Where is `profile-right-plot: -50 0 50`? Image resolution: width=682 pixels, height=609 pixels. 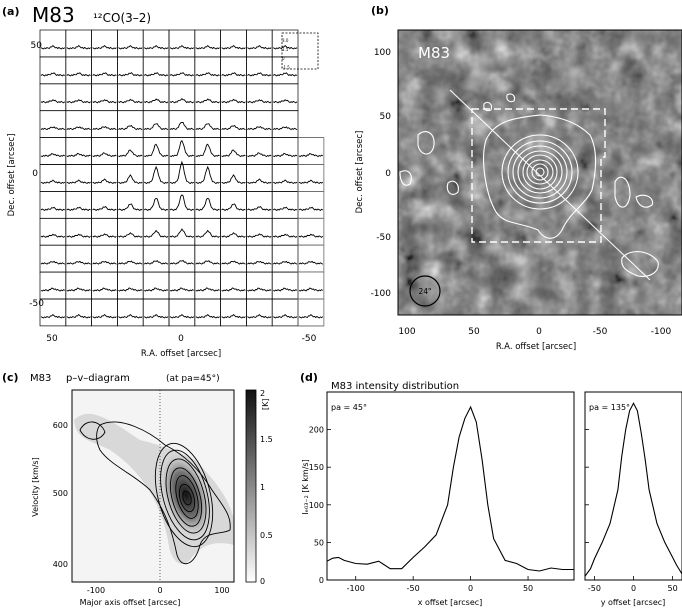
profile-right-plot: -50 0 50 is located at coordinates (633, 497).